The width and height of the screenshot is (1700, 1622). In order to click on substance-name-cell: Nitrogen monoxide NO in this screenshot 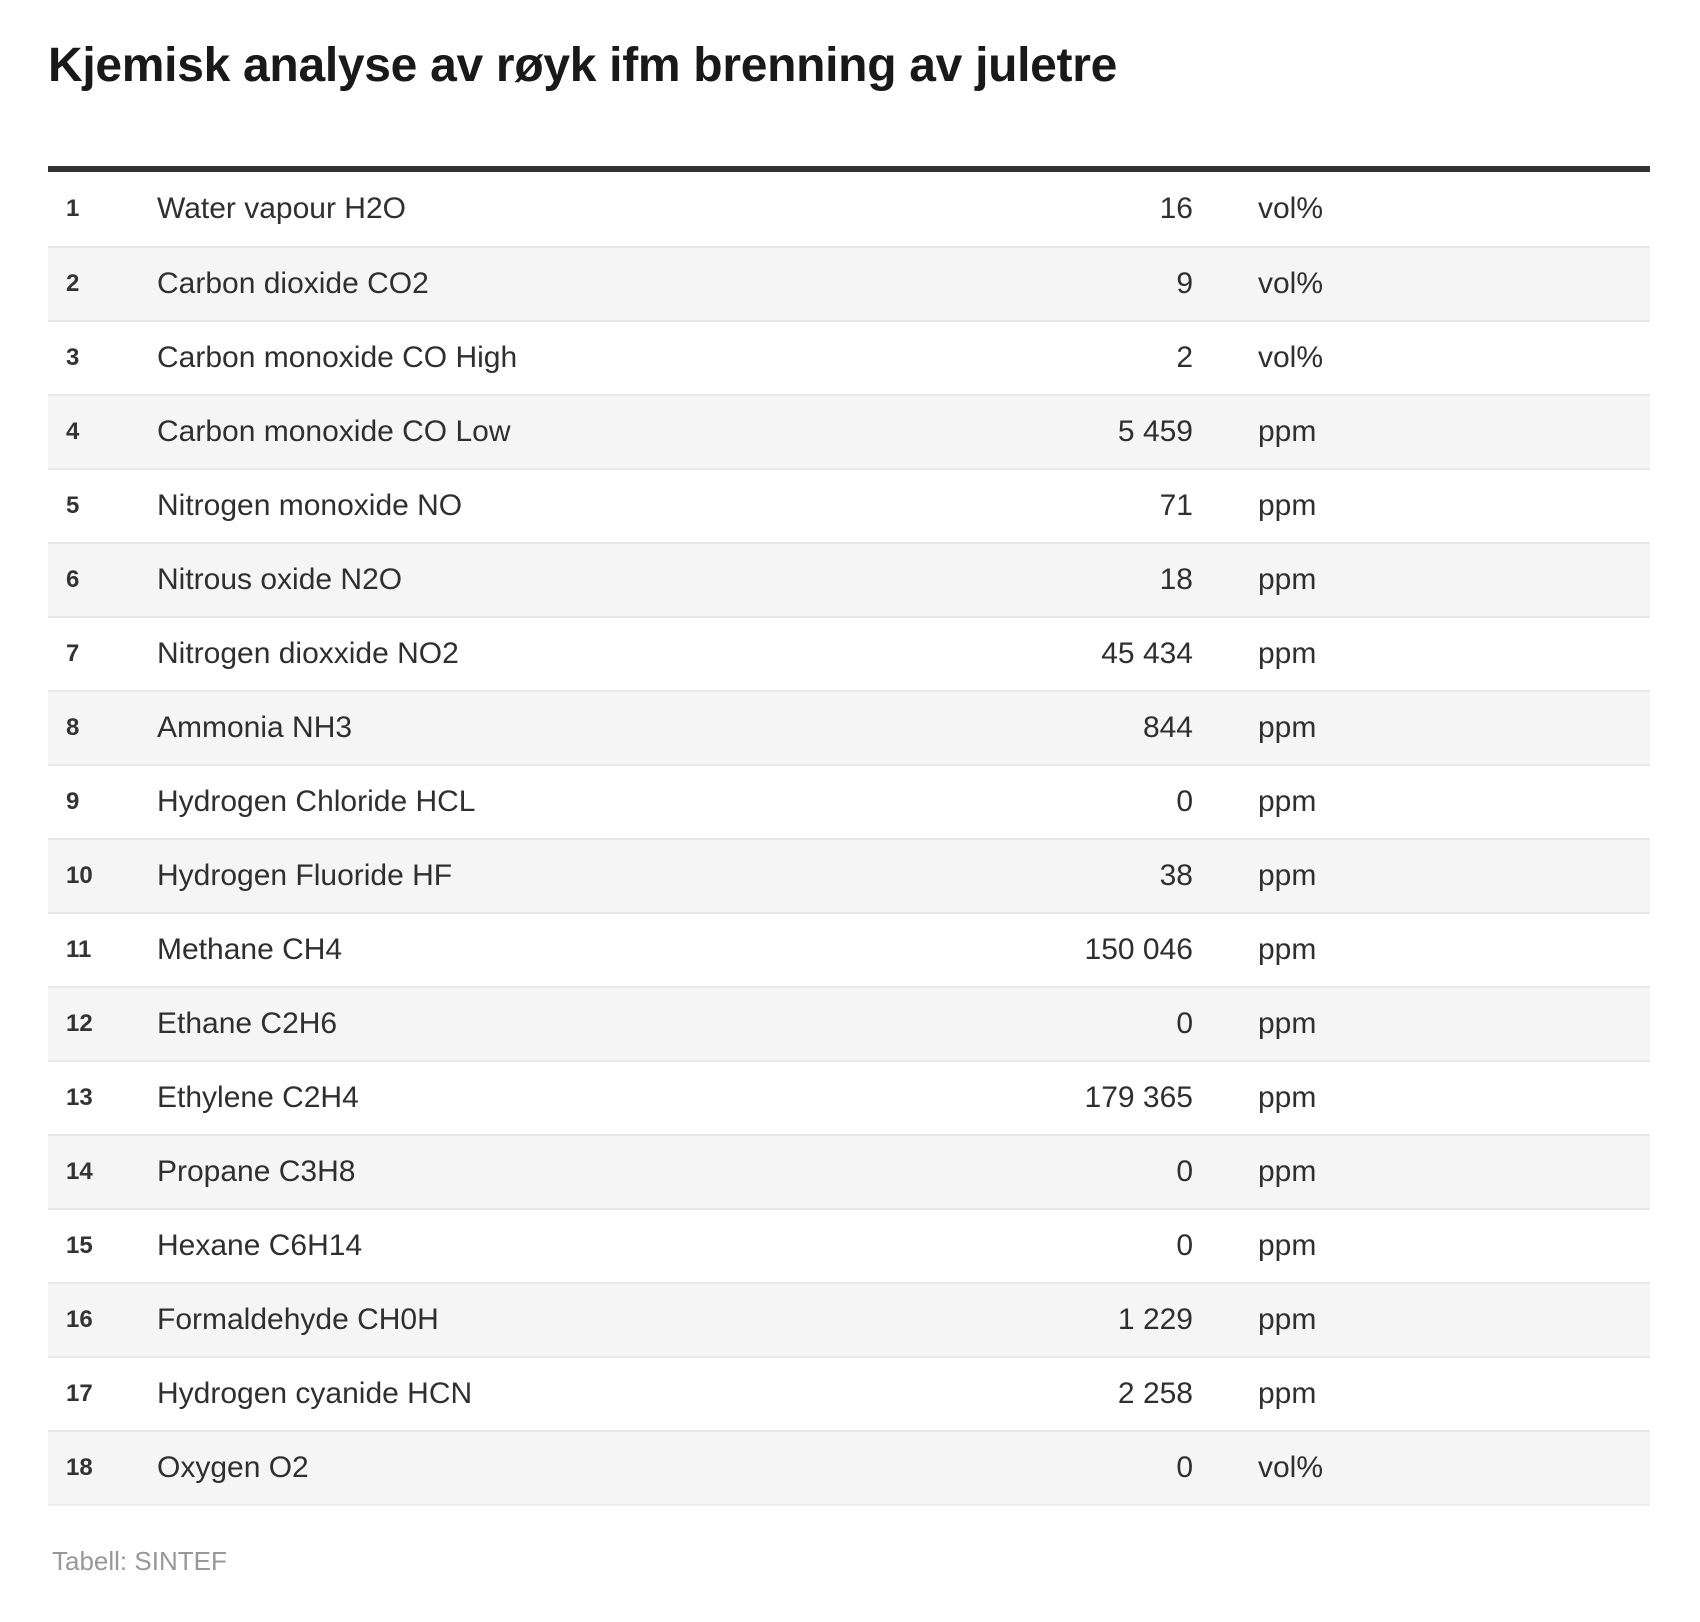, I will do `click(310, 506)`.